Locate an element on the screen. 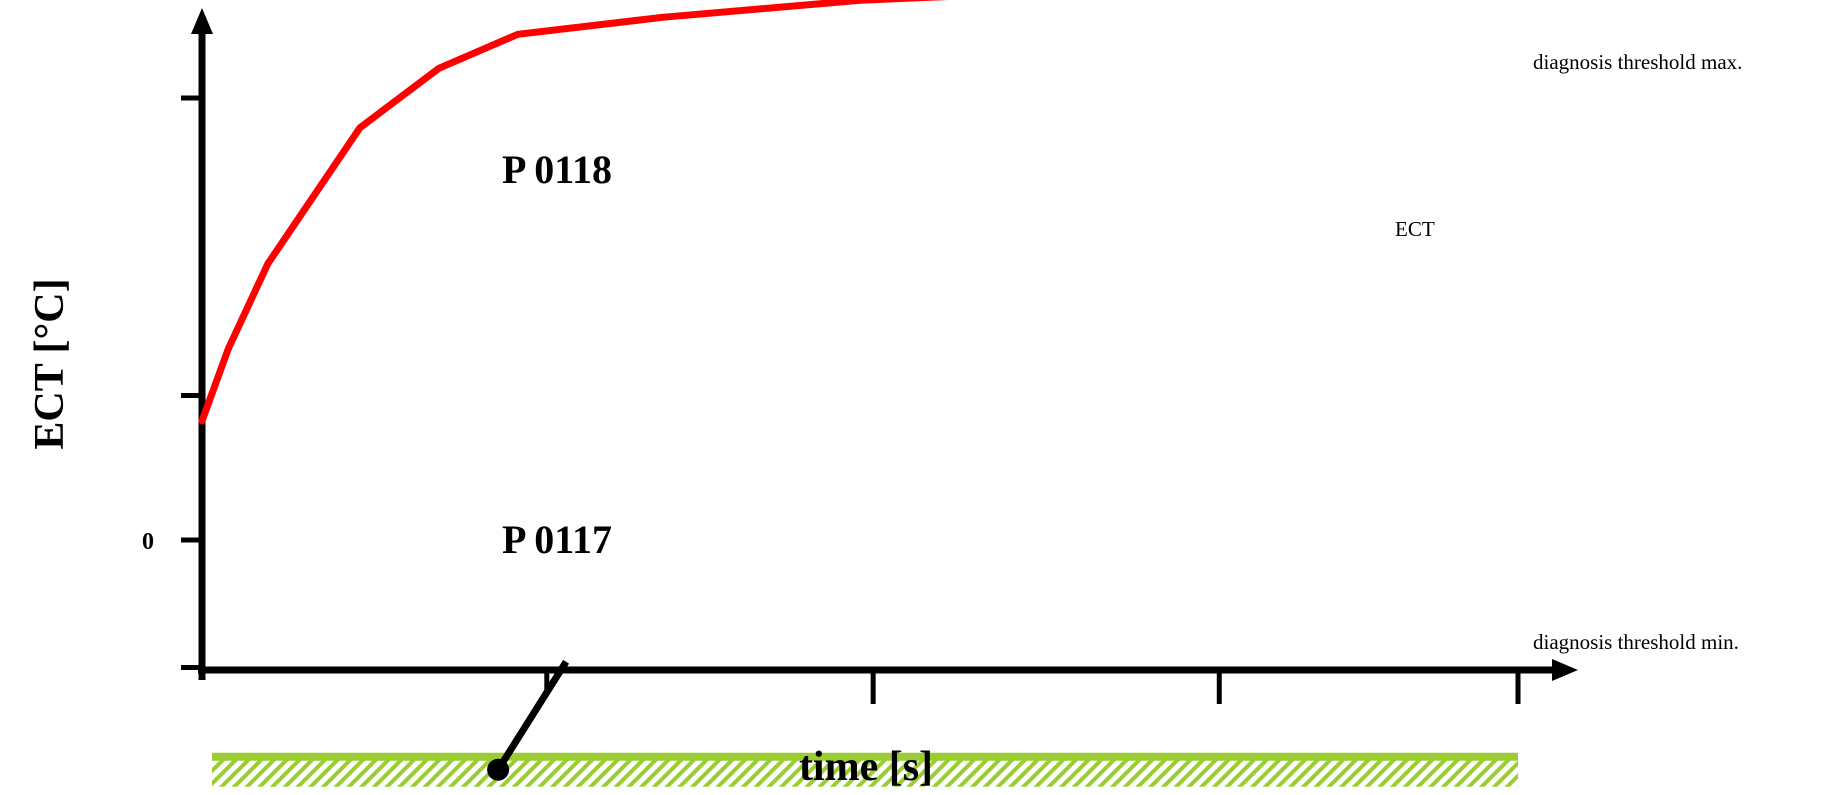 The image size is (1830, 795). ect-series-label: ECT is located at coordinates (1415, 229).